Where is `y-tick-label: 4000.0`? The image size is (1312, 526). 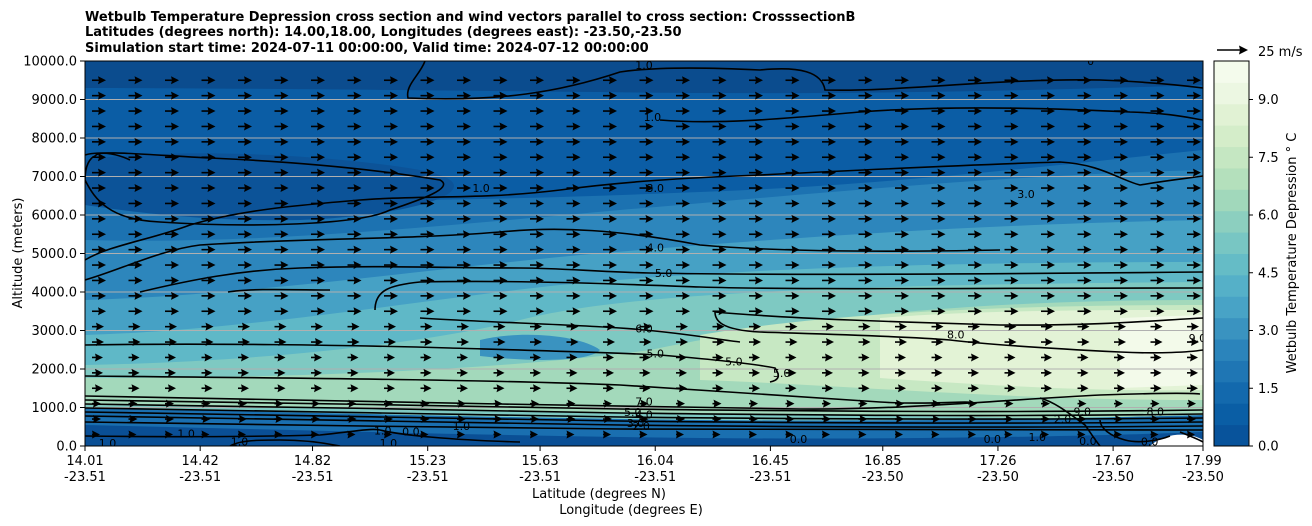
y-tick-label: 4000.0 is located at coordinates (55, 293).